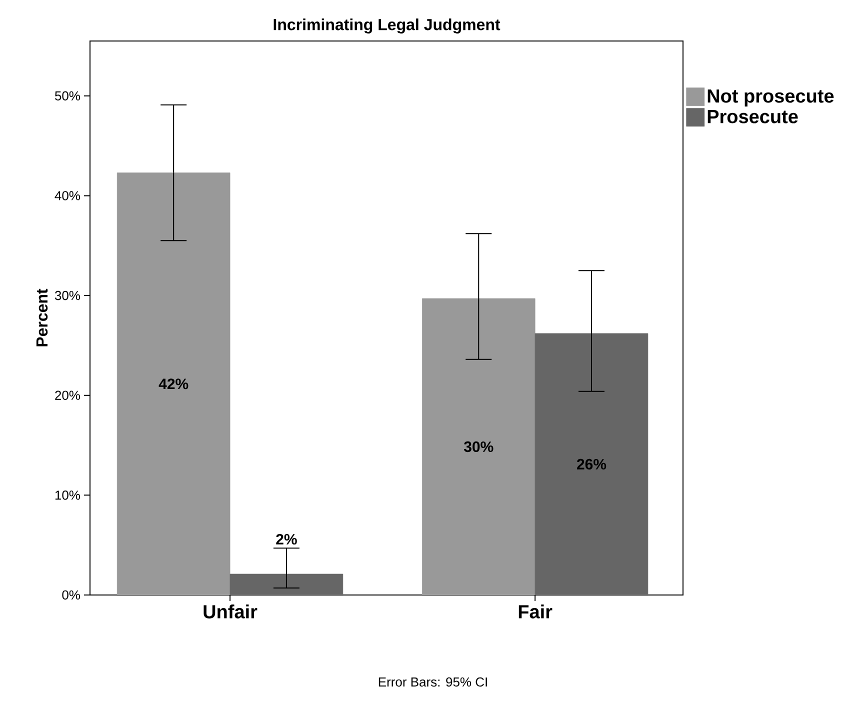 Image resolution: width=867 pixels, height=719 pixels. What do you see at coordinates (771, 97) in the screenshot?
I see `legend-label: Not prosecute` at bounding box center [771, 97].